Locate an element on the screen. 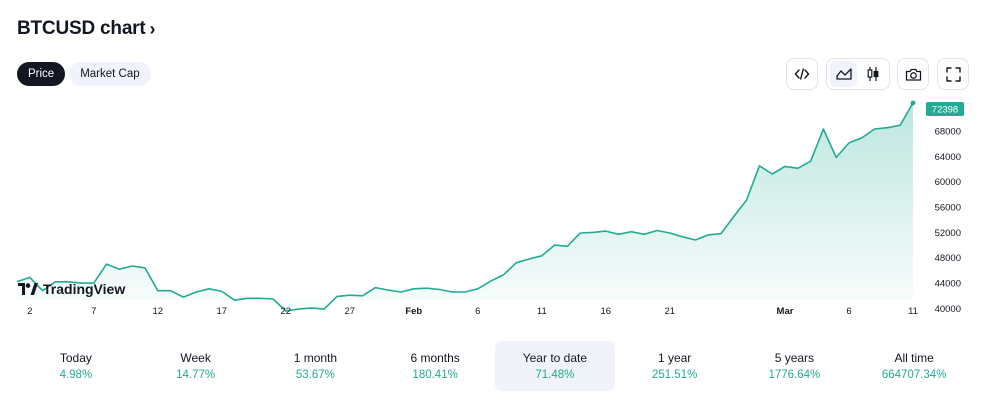 This screenshot has height=405, width=990. chevron-right-icon: › is located at coordinates (152, 29).